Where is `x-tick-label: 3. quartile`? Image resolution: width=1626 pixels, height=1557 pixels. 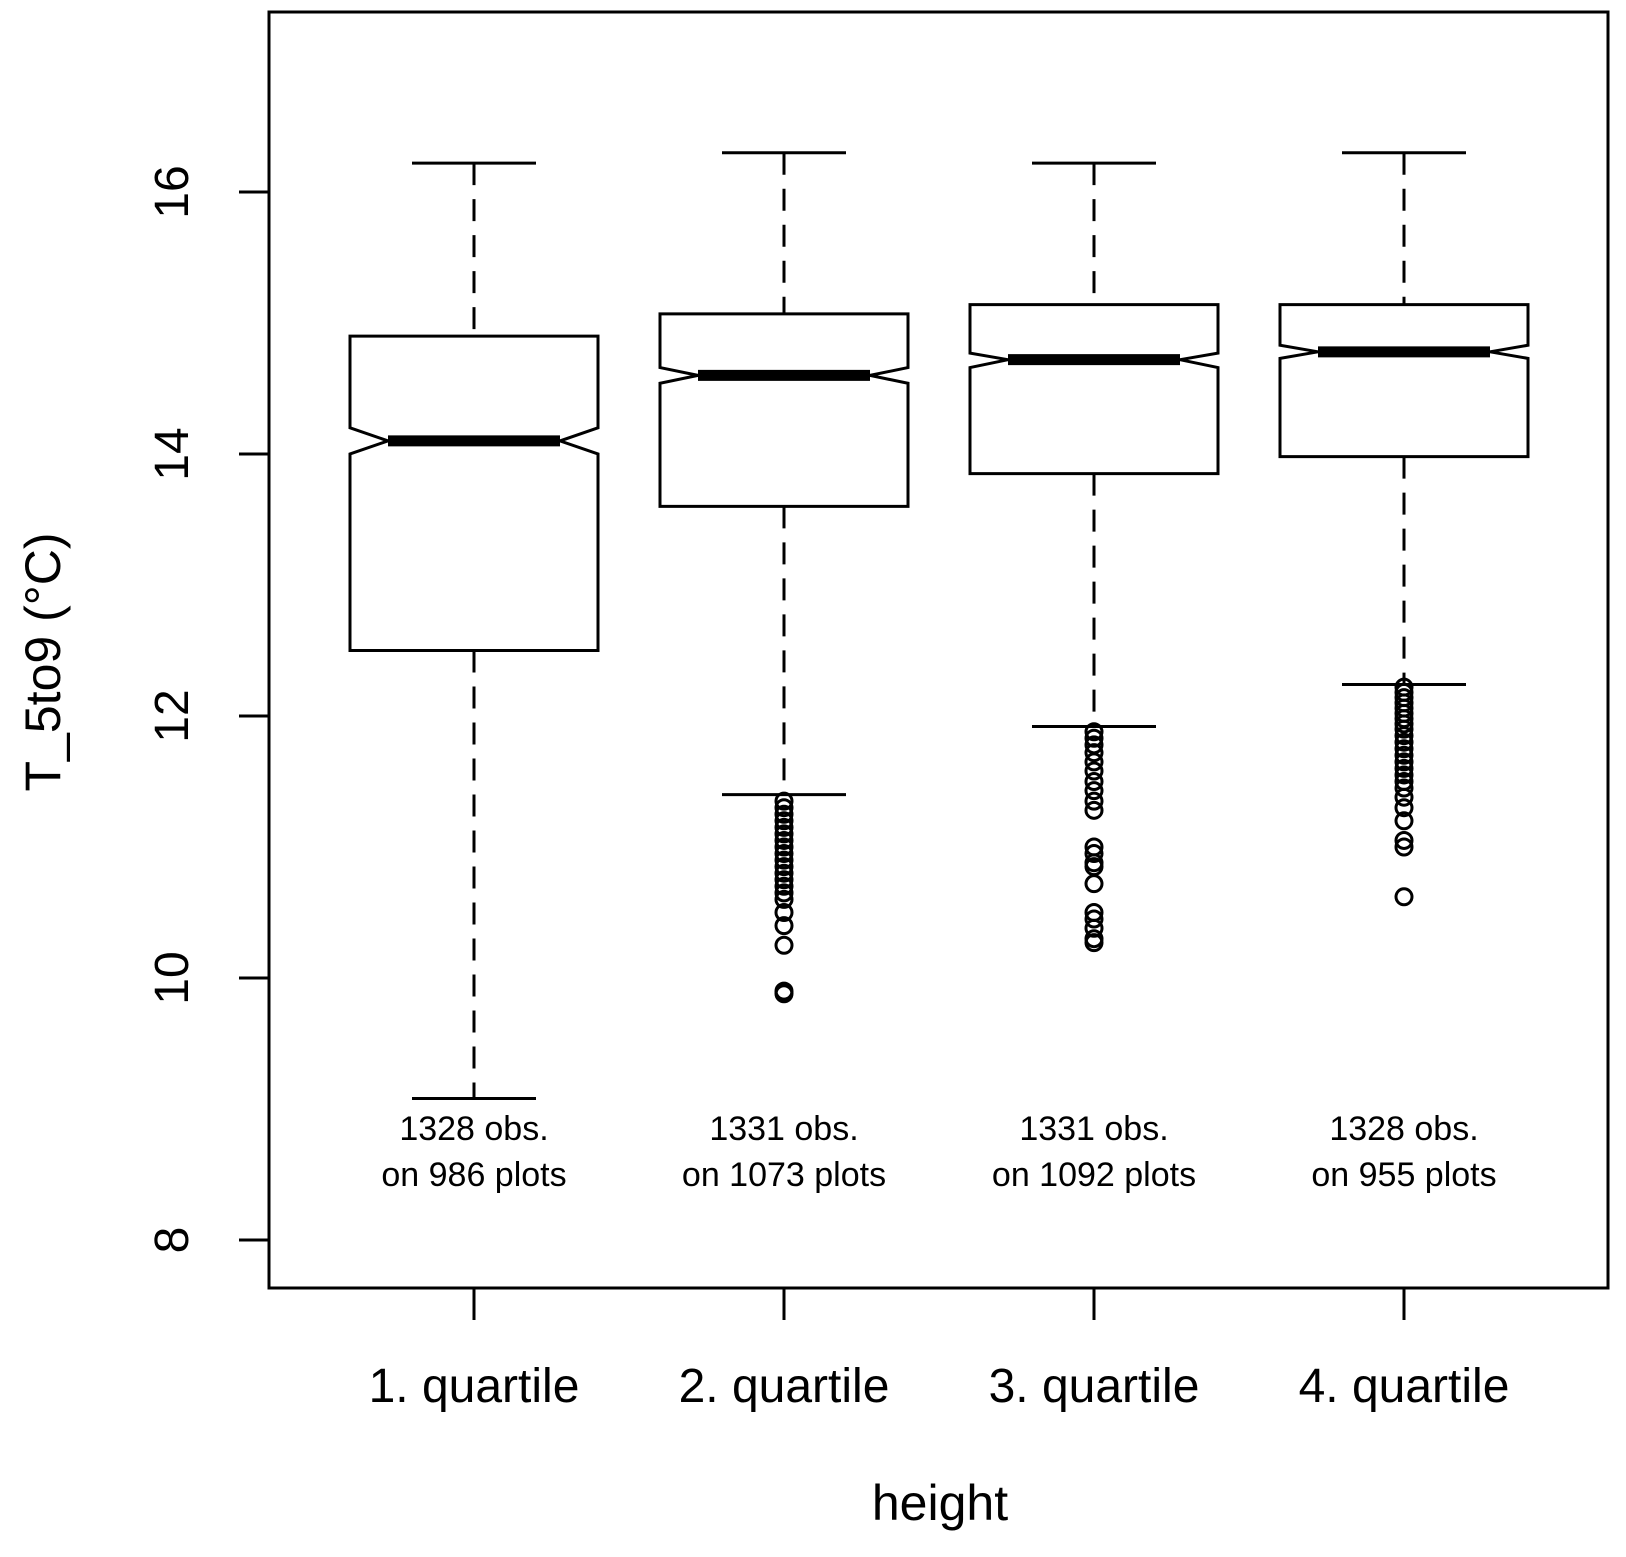
x-tick-label: 3. quartile is located at coordinates (1094, 1386).